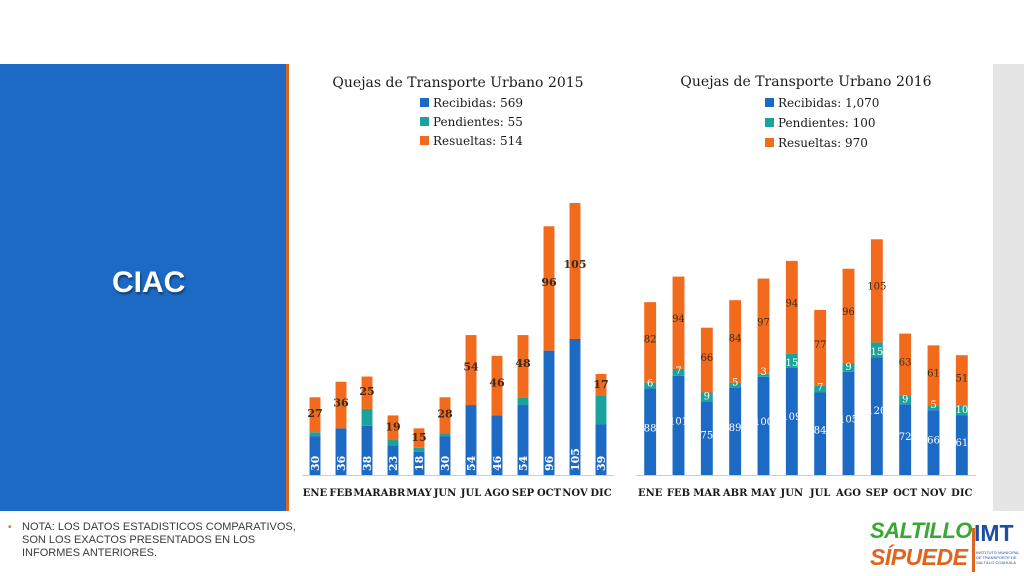 The height and width of the screenshot is (576, 1024). I want to click on chart-0-bar-resueltas-sep, so click(523, 366).